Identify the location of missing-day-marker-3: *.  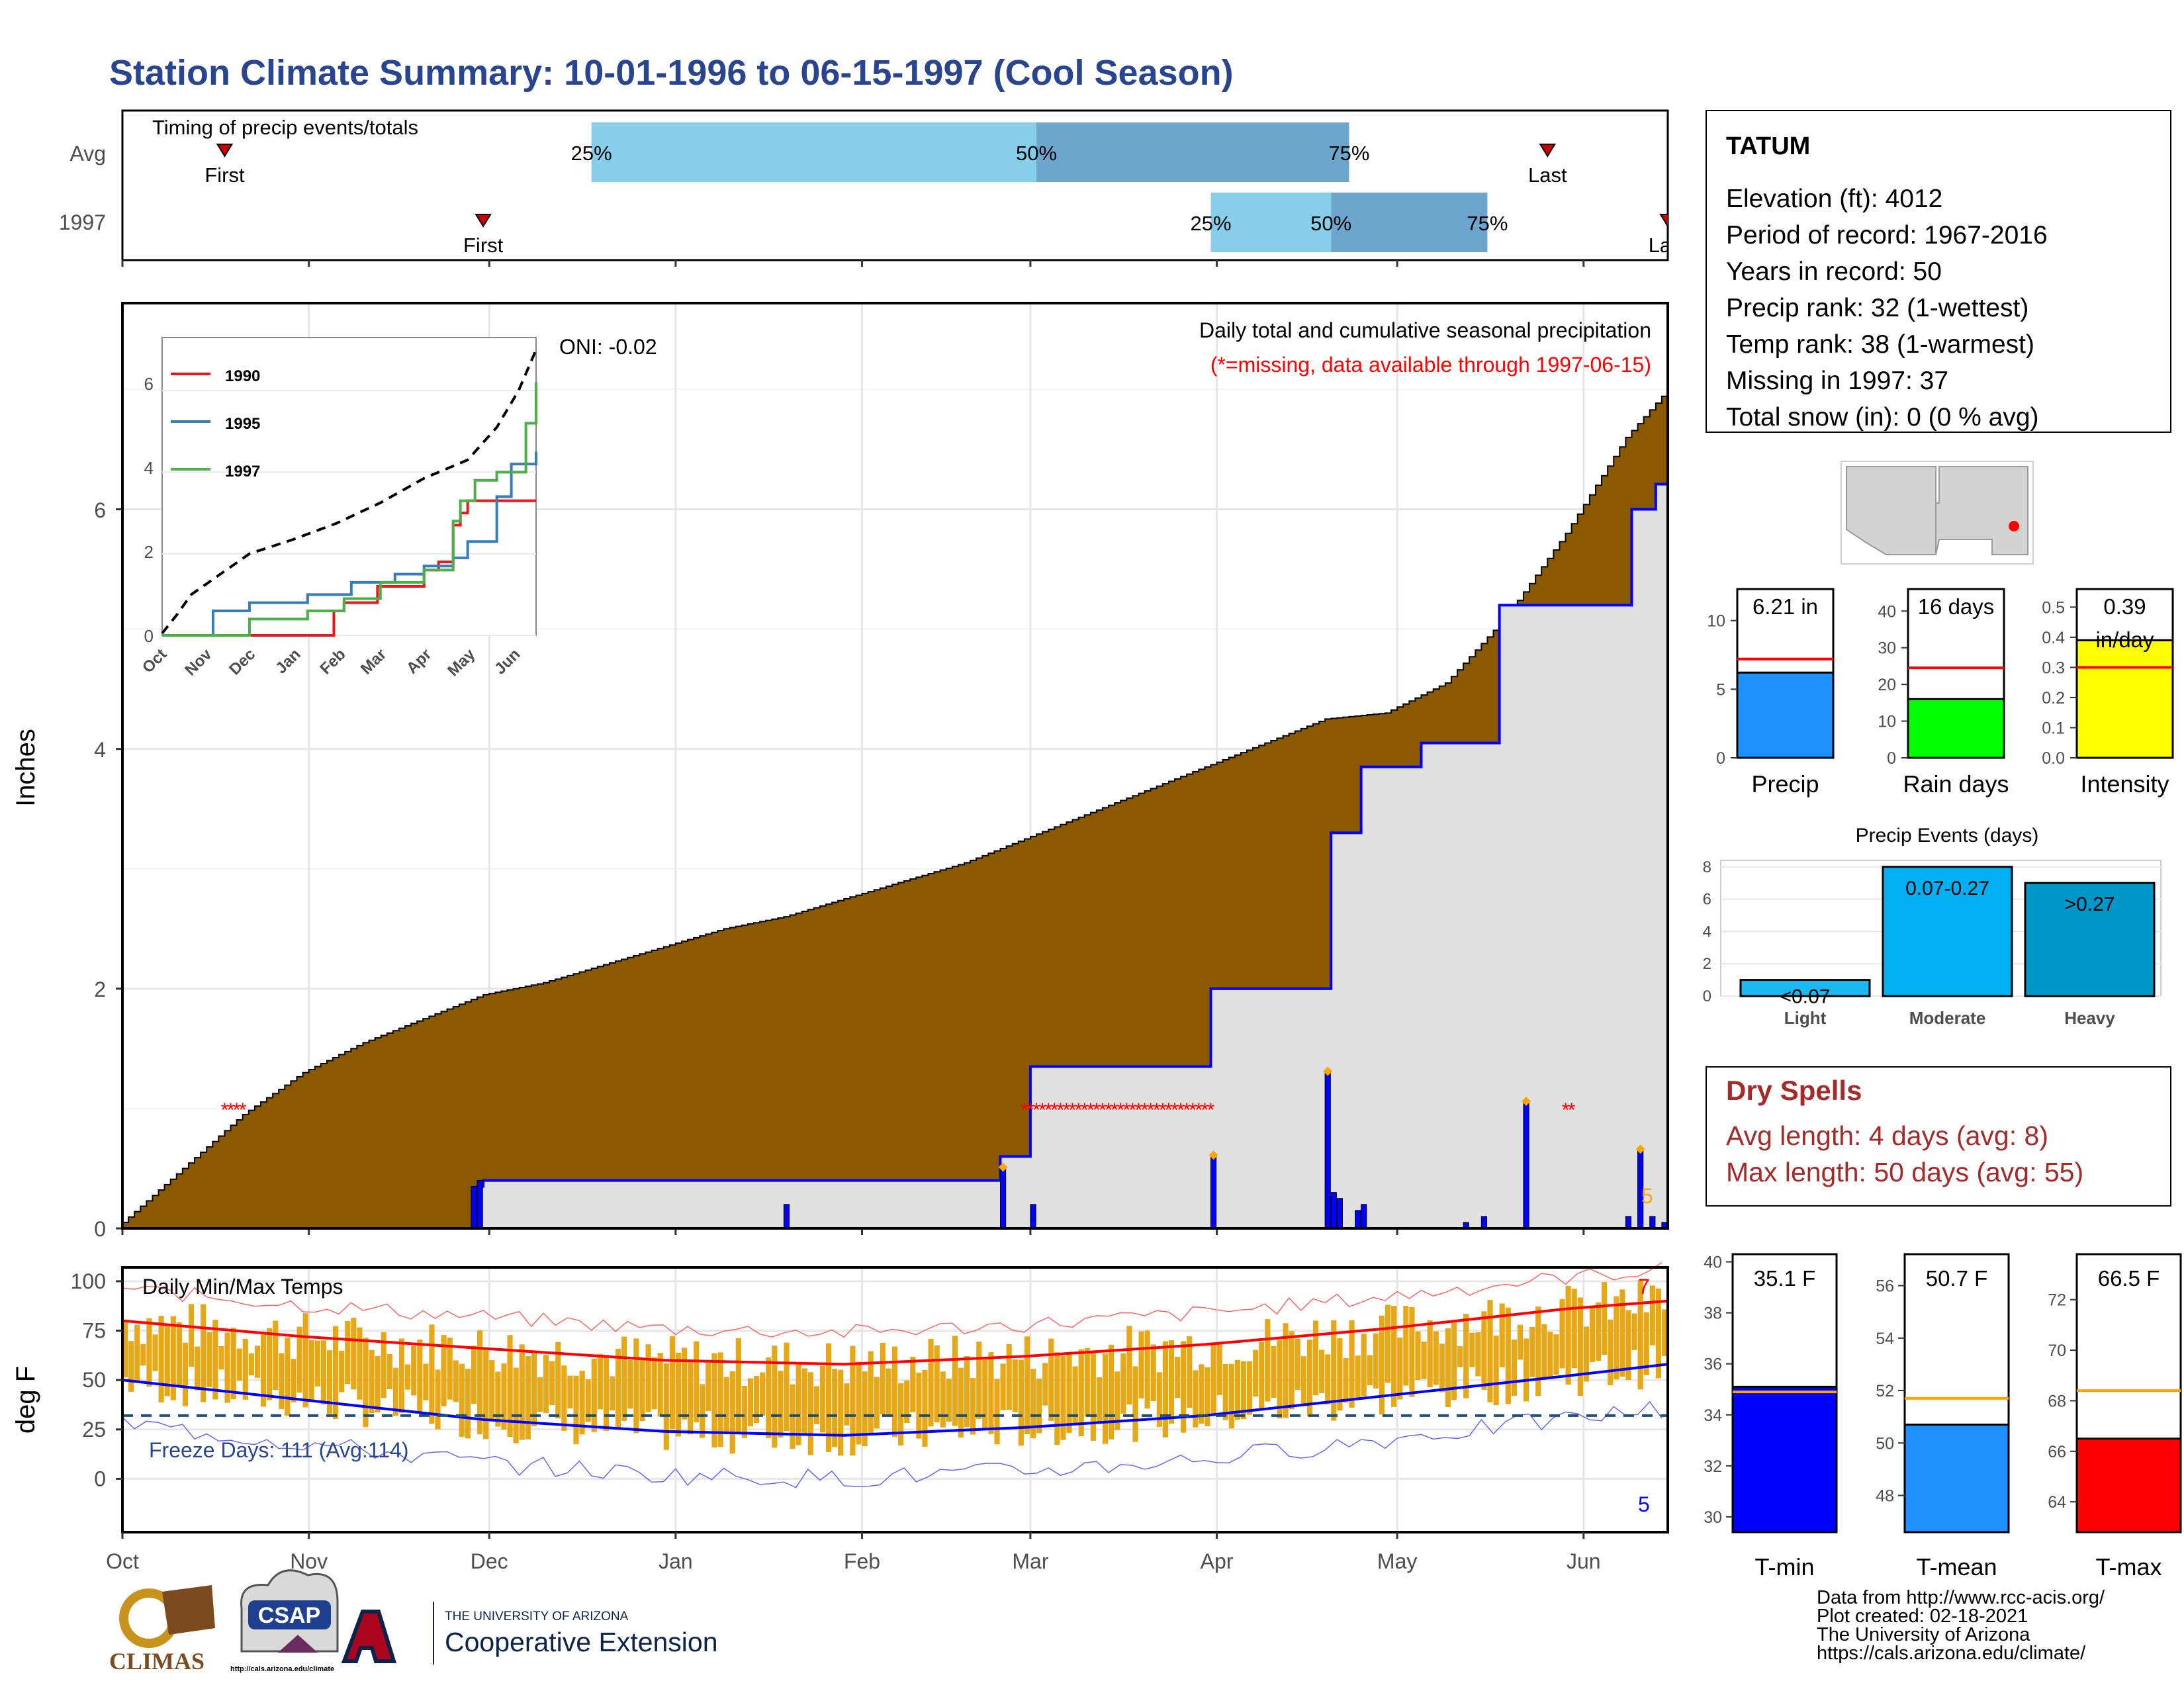
(243, 1110).